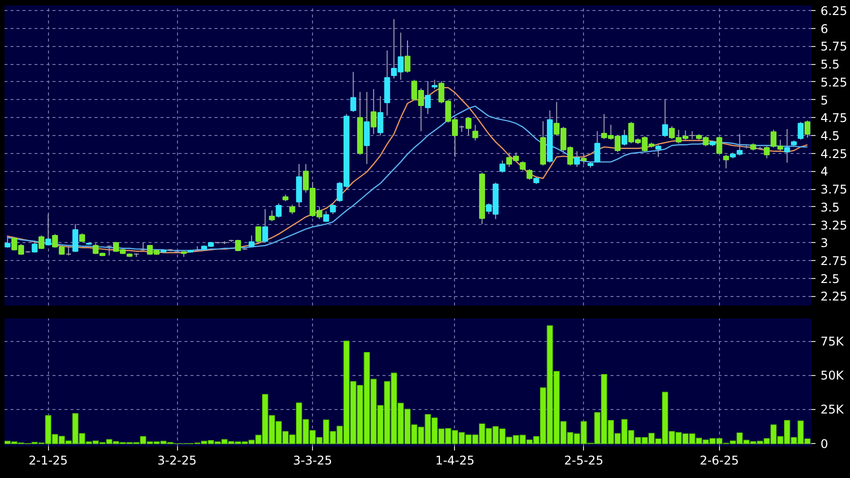 The image size is (850, 478). Describe the element at coordinates (824, 443) in the screenshot. I see `y-tick-label: 0` at that location.